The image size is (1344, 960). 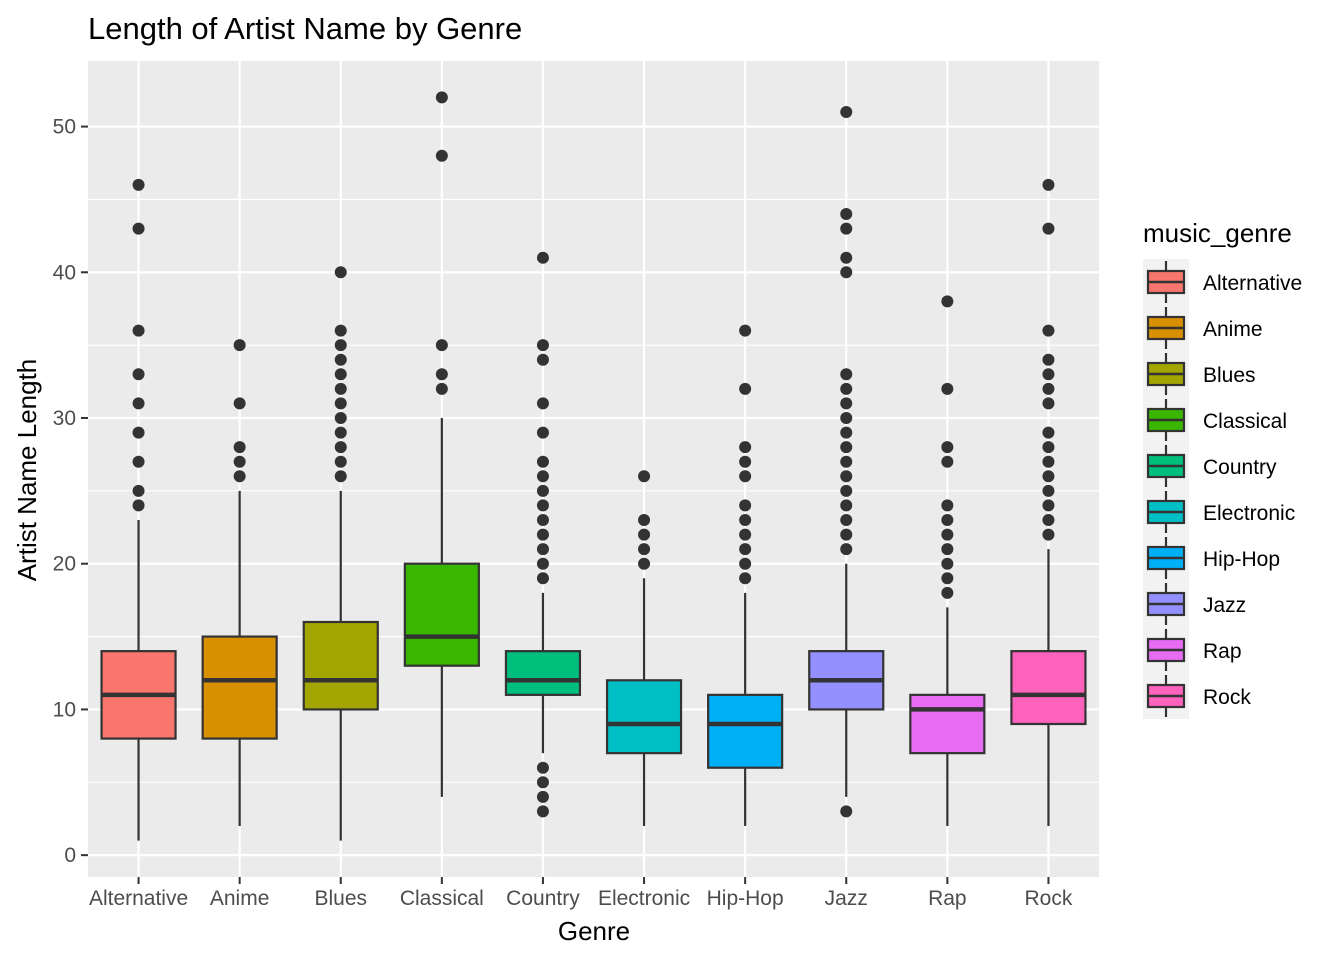 I want to click on legend-label: Rock, so click(x=1227, y=697).